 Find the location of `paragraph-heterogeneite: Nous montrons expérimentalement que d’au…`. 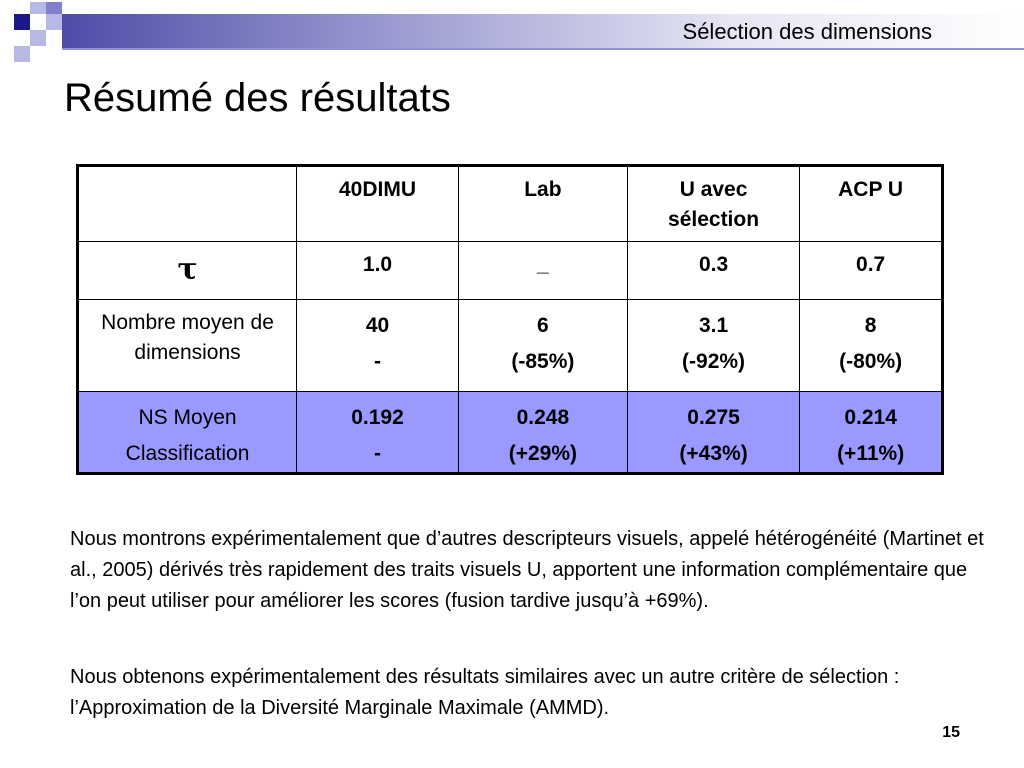

paragraph-heterogeneite: Nous montrons expérimentalement que d’au… is located at coordinates (527, 570).